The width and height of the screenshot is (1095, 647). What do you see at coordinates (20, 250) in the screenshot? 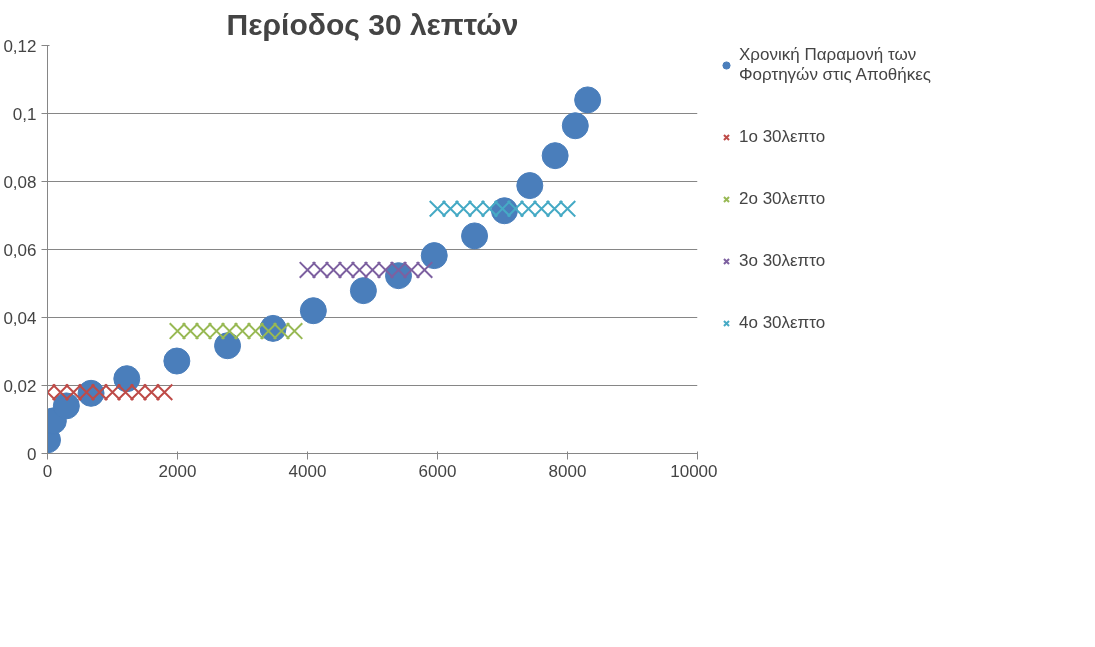
I see `y-tick-label: 0,06` at bounding box center [20, 250].